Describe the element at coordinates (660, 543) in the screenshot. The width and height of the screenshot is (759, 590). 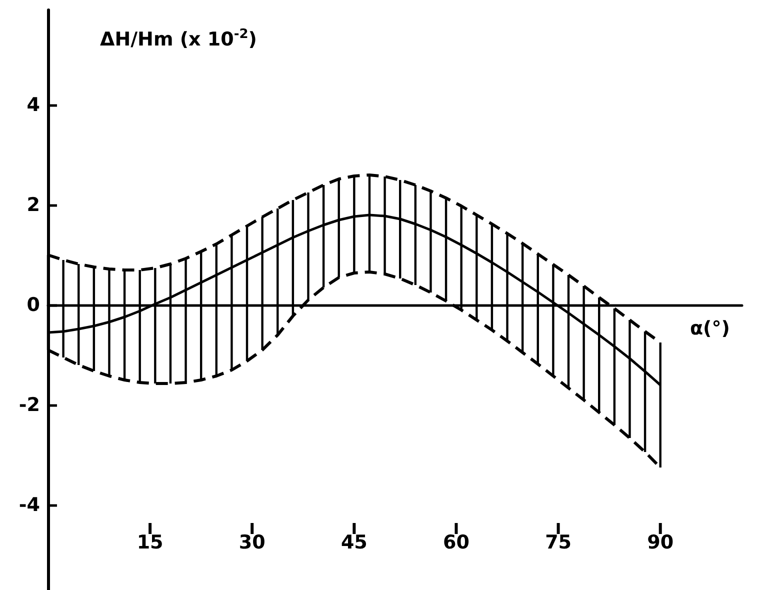
I see `x-tick-label: 90` at that location.